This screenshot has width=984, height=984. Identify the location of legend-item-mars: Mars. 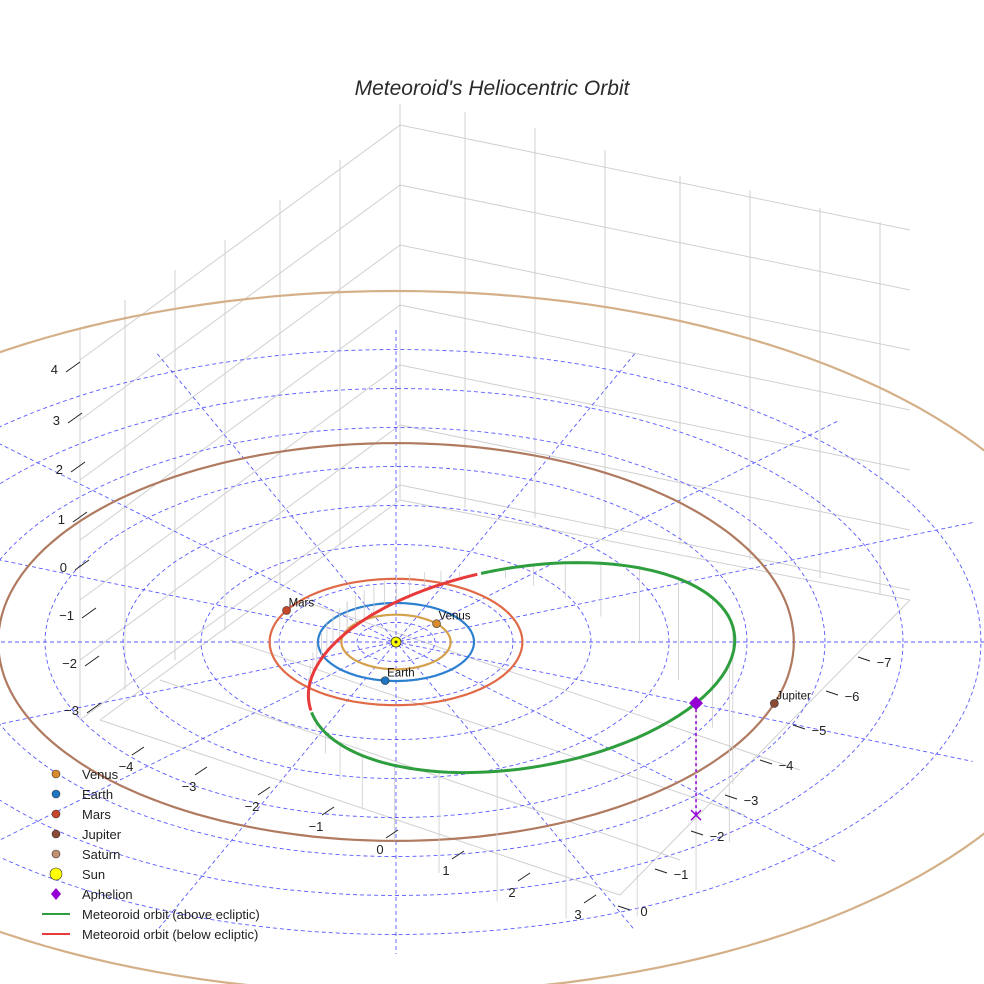
(81, 814).